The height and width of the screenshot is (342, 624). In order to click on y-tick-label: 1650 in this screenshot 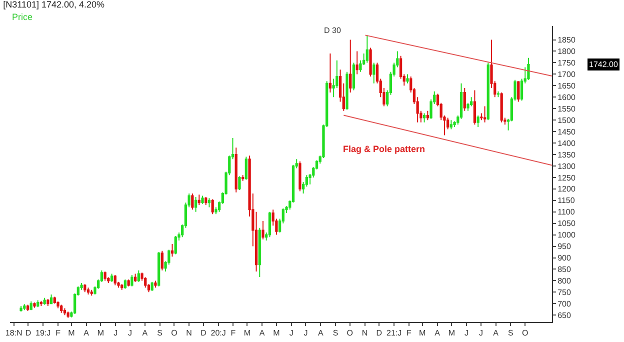, I will do `click(567, 85)`.